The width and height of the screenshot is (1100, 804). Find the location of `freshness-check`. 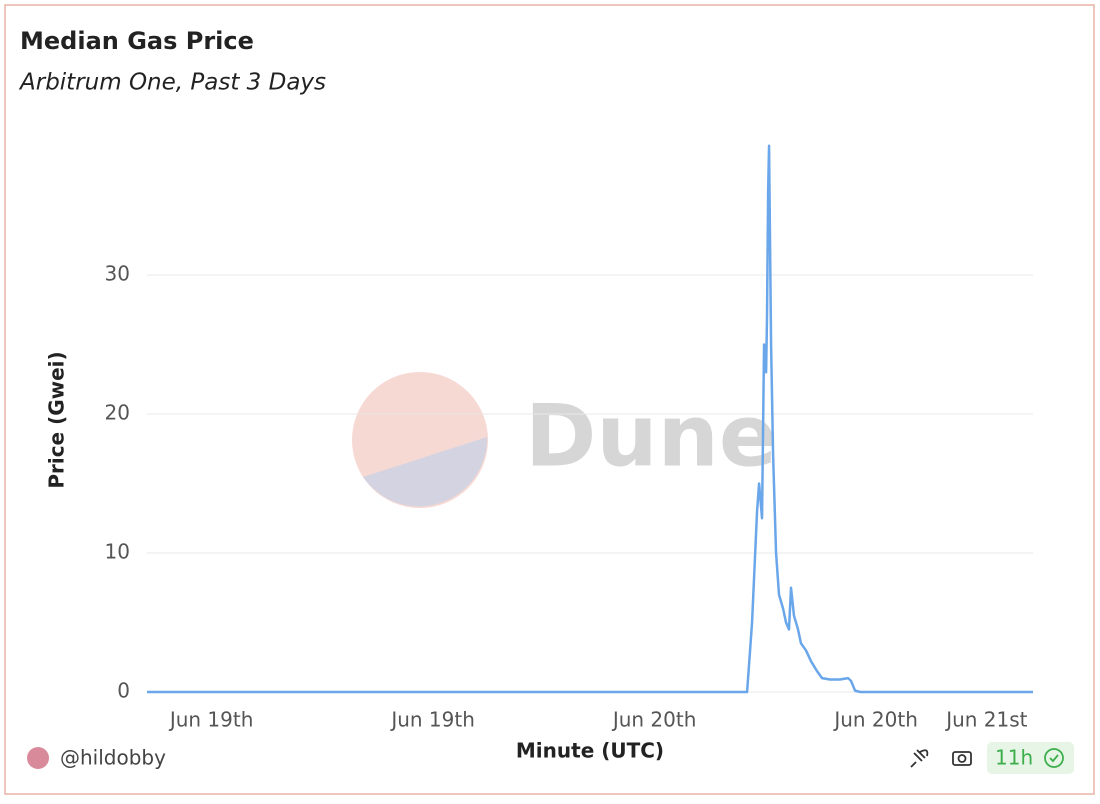

freshness-check is located at coordinates (1054, 758).